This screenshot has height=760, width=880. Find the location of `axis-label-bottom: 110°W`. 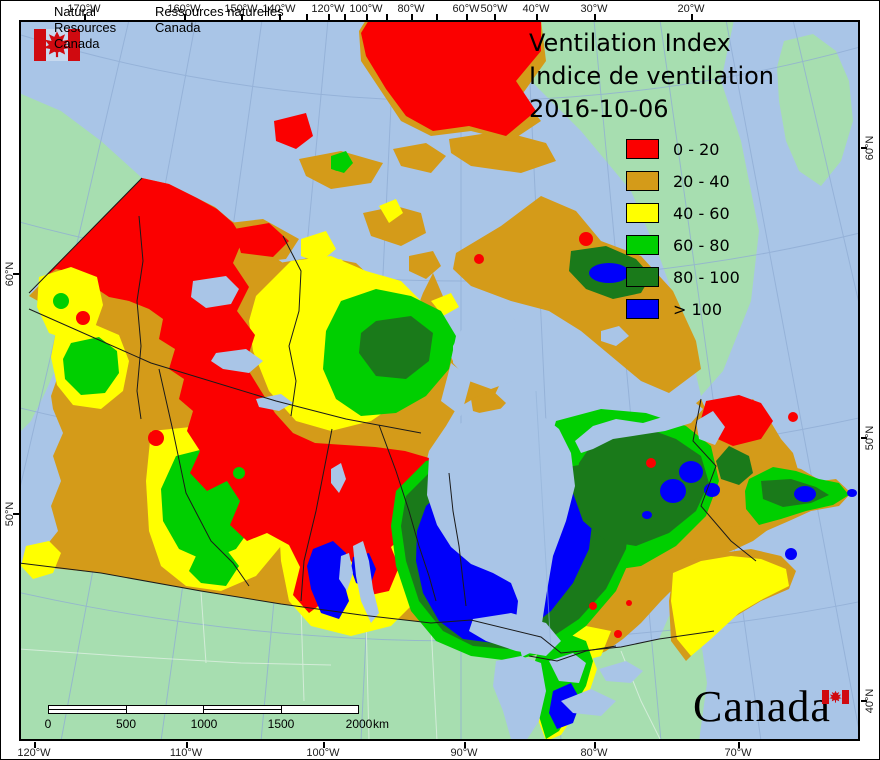

axis-label-bottom: 110°W is located at coordinates (186, 753).